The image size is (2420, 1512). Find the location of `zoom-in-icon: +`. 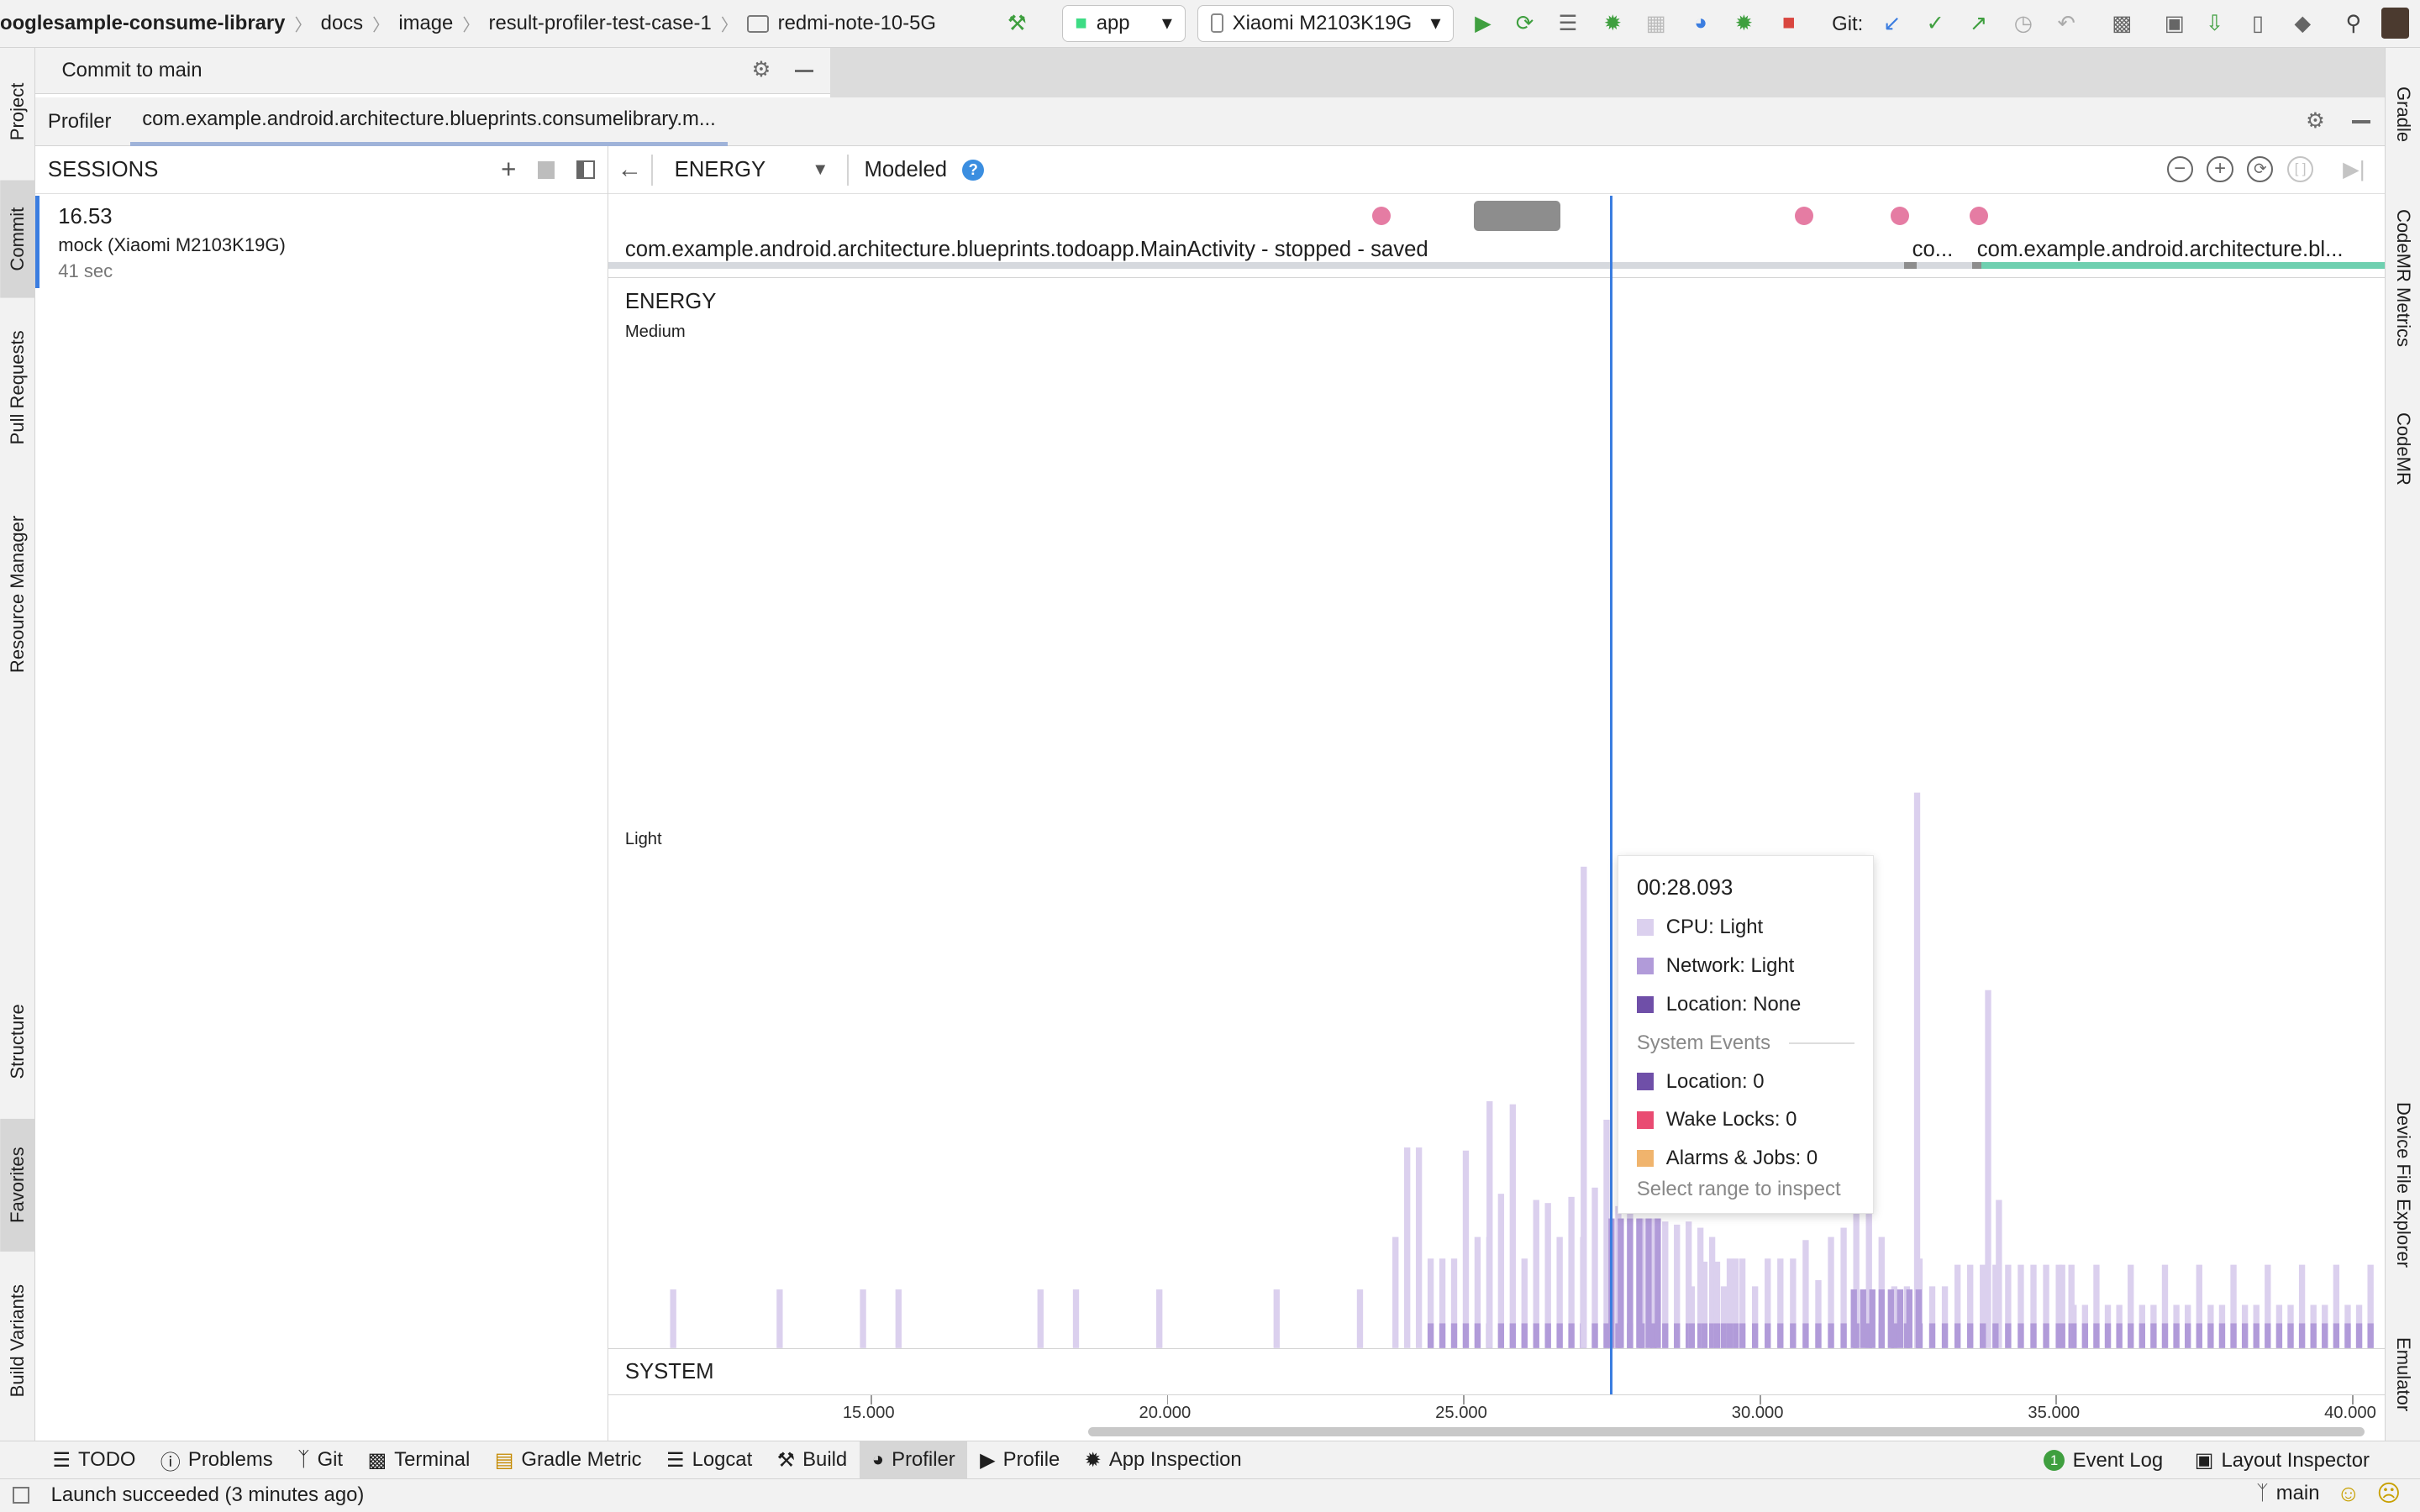

zoom-in-icon: + is located at coordinates (2220, 168).